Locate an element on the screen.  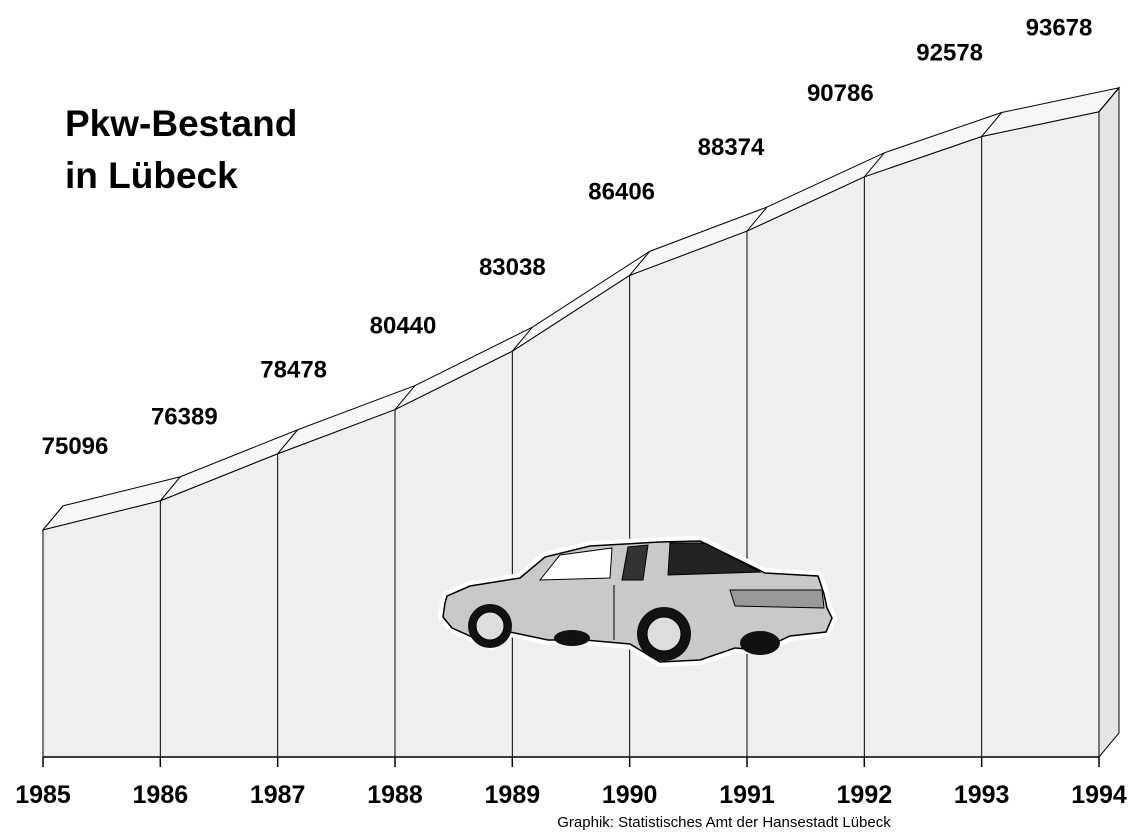
value-label: 75096 is located at coordinates (75, 446).